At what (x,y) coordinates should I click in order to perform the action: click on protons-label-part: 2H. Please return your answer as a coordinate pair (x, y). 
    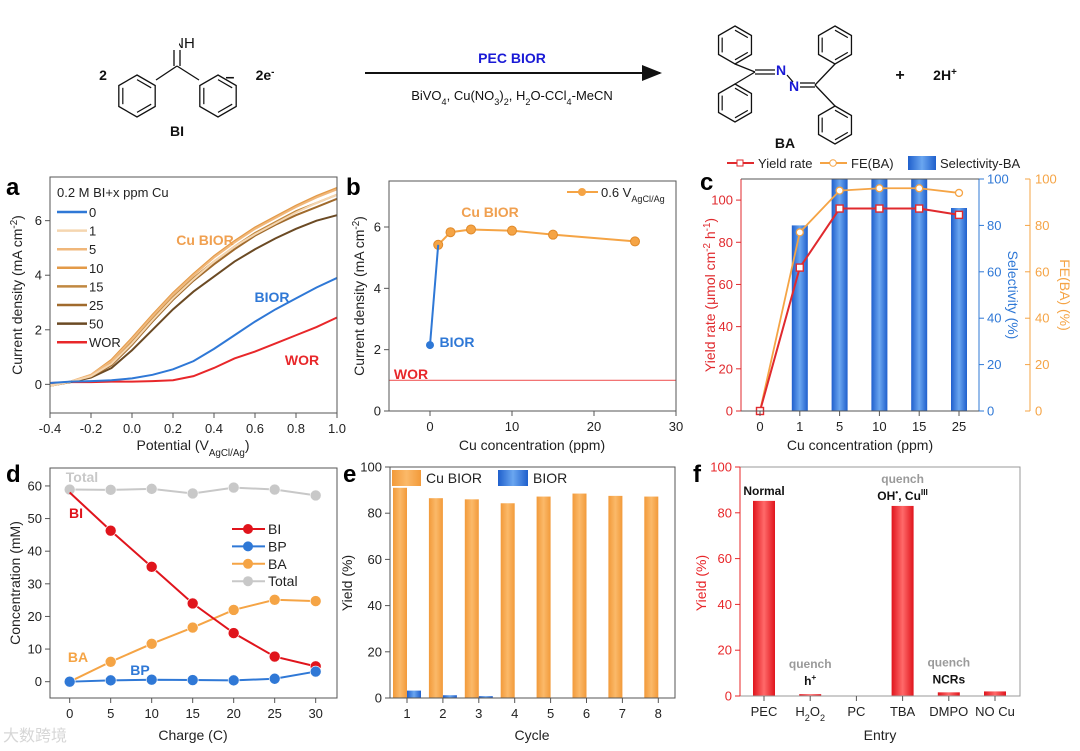
    Looking at the image, I should click on (942, 75).